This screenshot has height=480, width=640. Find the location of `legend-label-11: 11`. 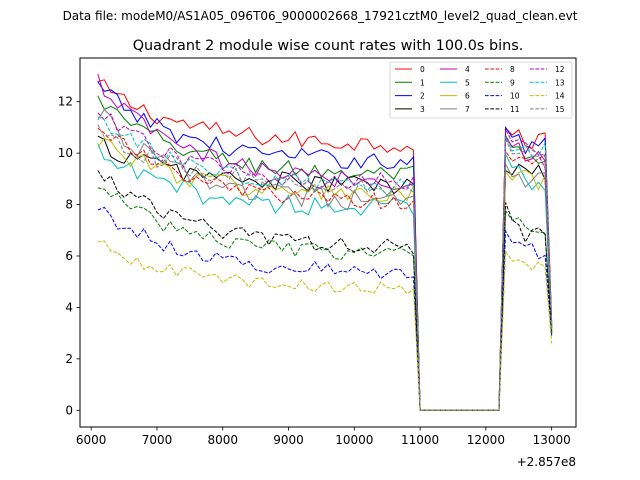

legend-label-11: 11 is located at coordinates (515, 109).